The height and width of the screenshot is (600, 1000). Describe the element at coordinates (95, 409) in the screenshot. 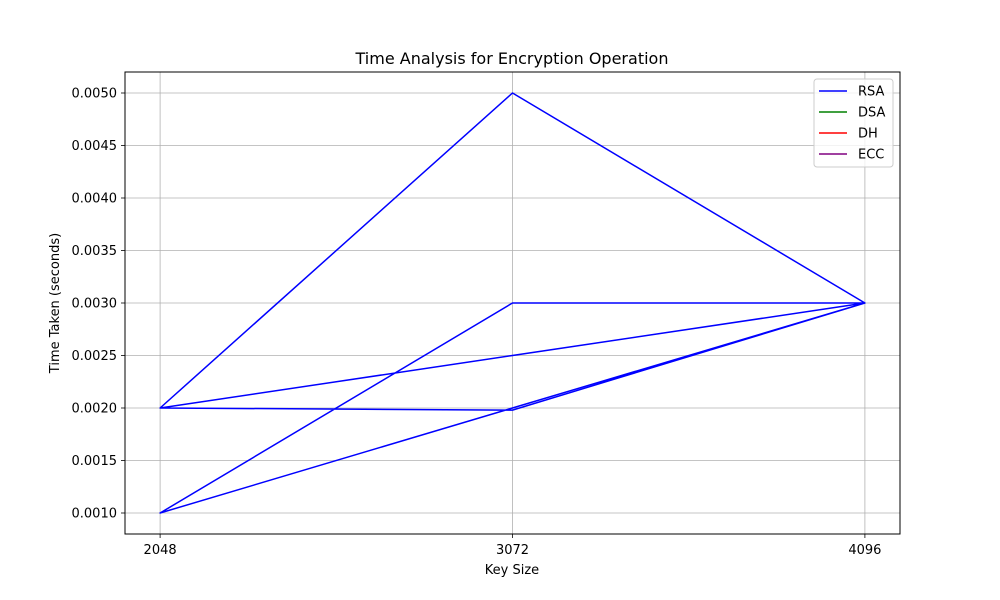

I see `y-tick-label: 0.0020` at that location.